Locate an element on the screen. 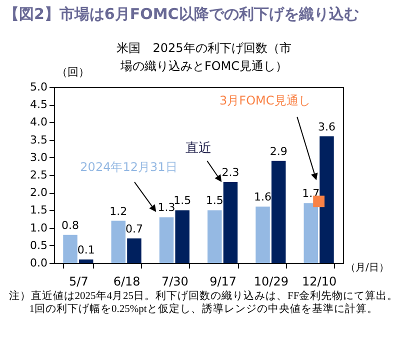  y-tick-label: 3.5 is located at coordinates (39, 139).